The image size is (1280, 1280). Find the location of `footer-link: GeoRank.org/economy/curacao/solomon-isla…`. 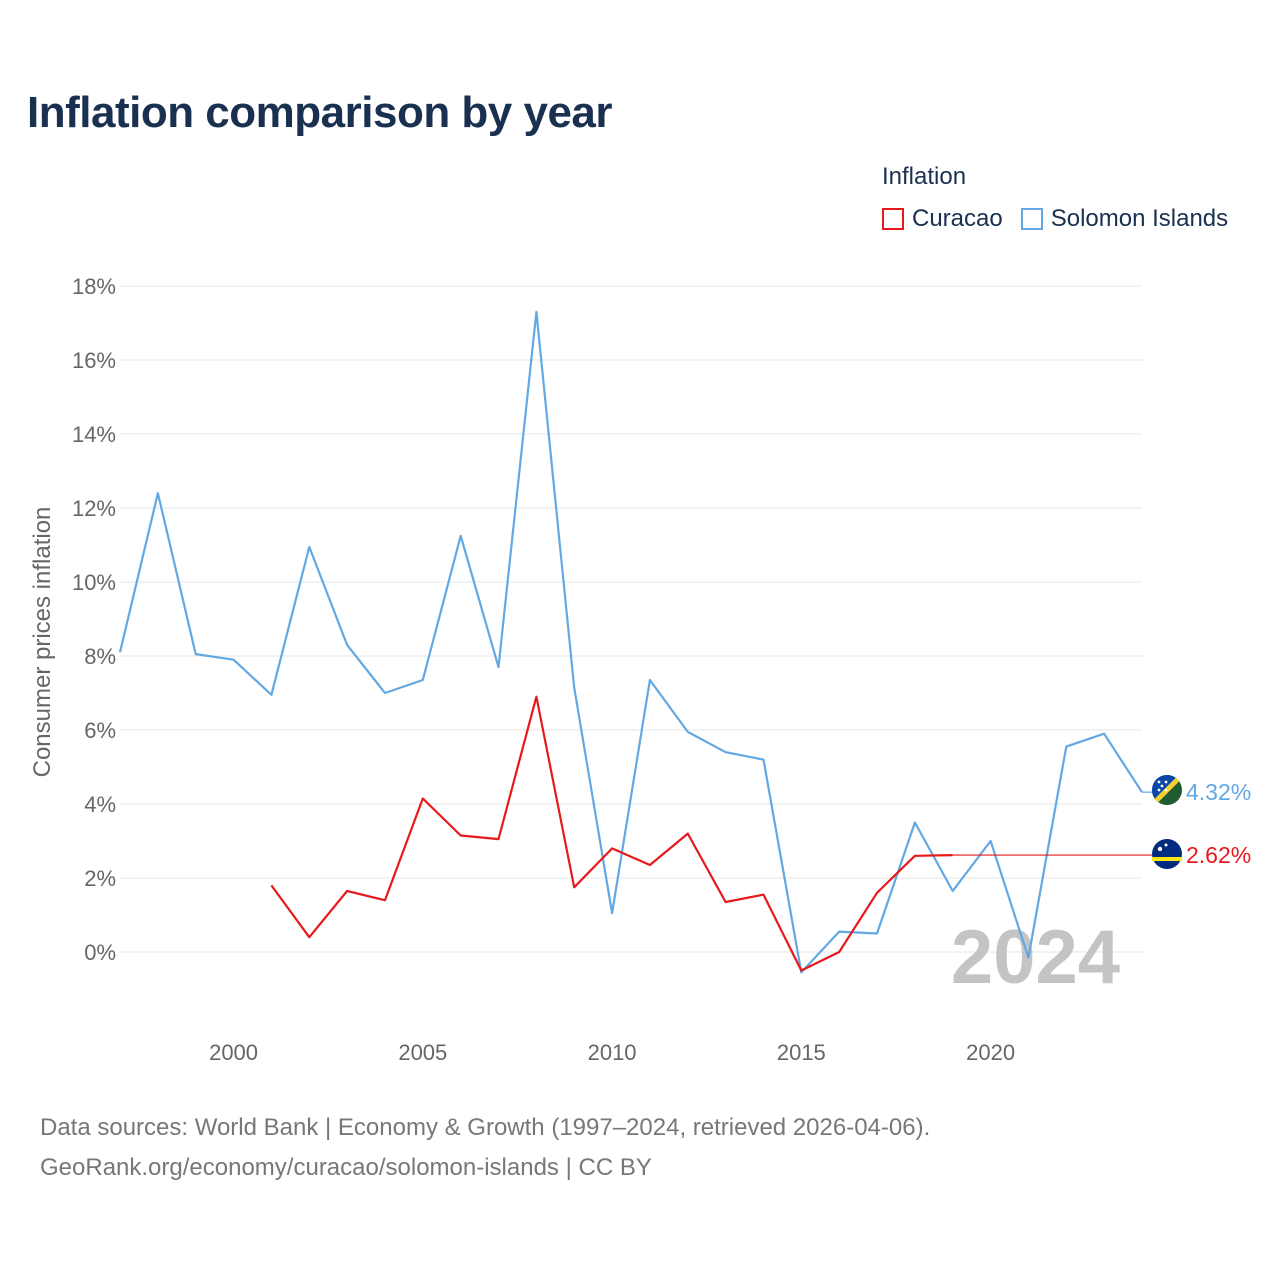

footer-link: GeoRank.org/economy/curacao/solomon-isla… is located at coordinates (346, 1167).